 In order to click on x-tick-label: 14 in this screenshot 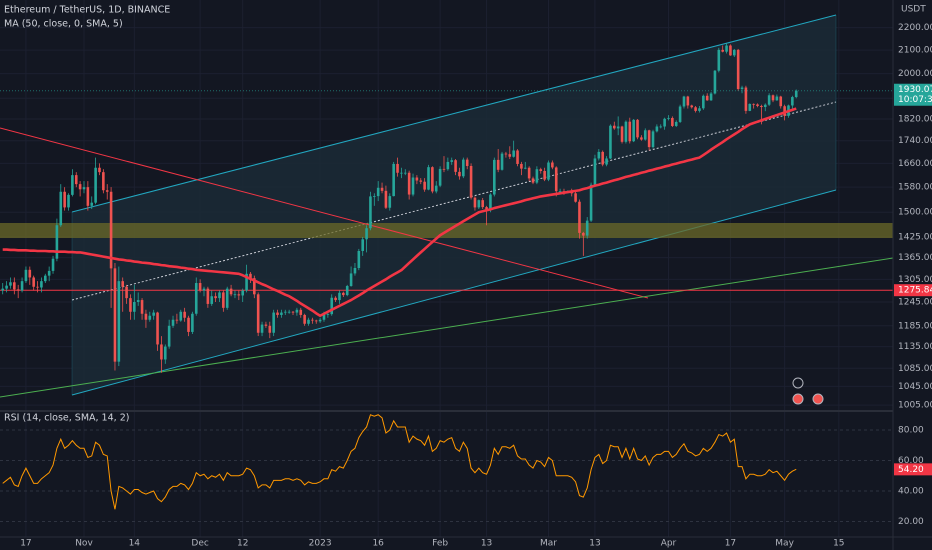, I will do `click(135, 544)`.